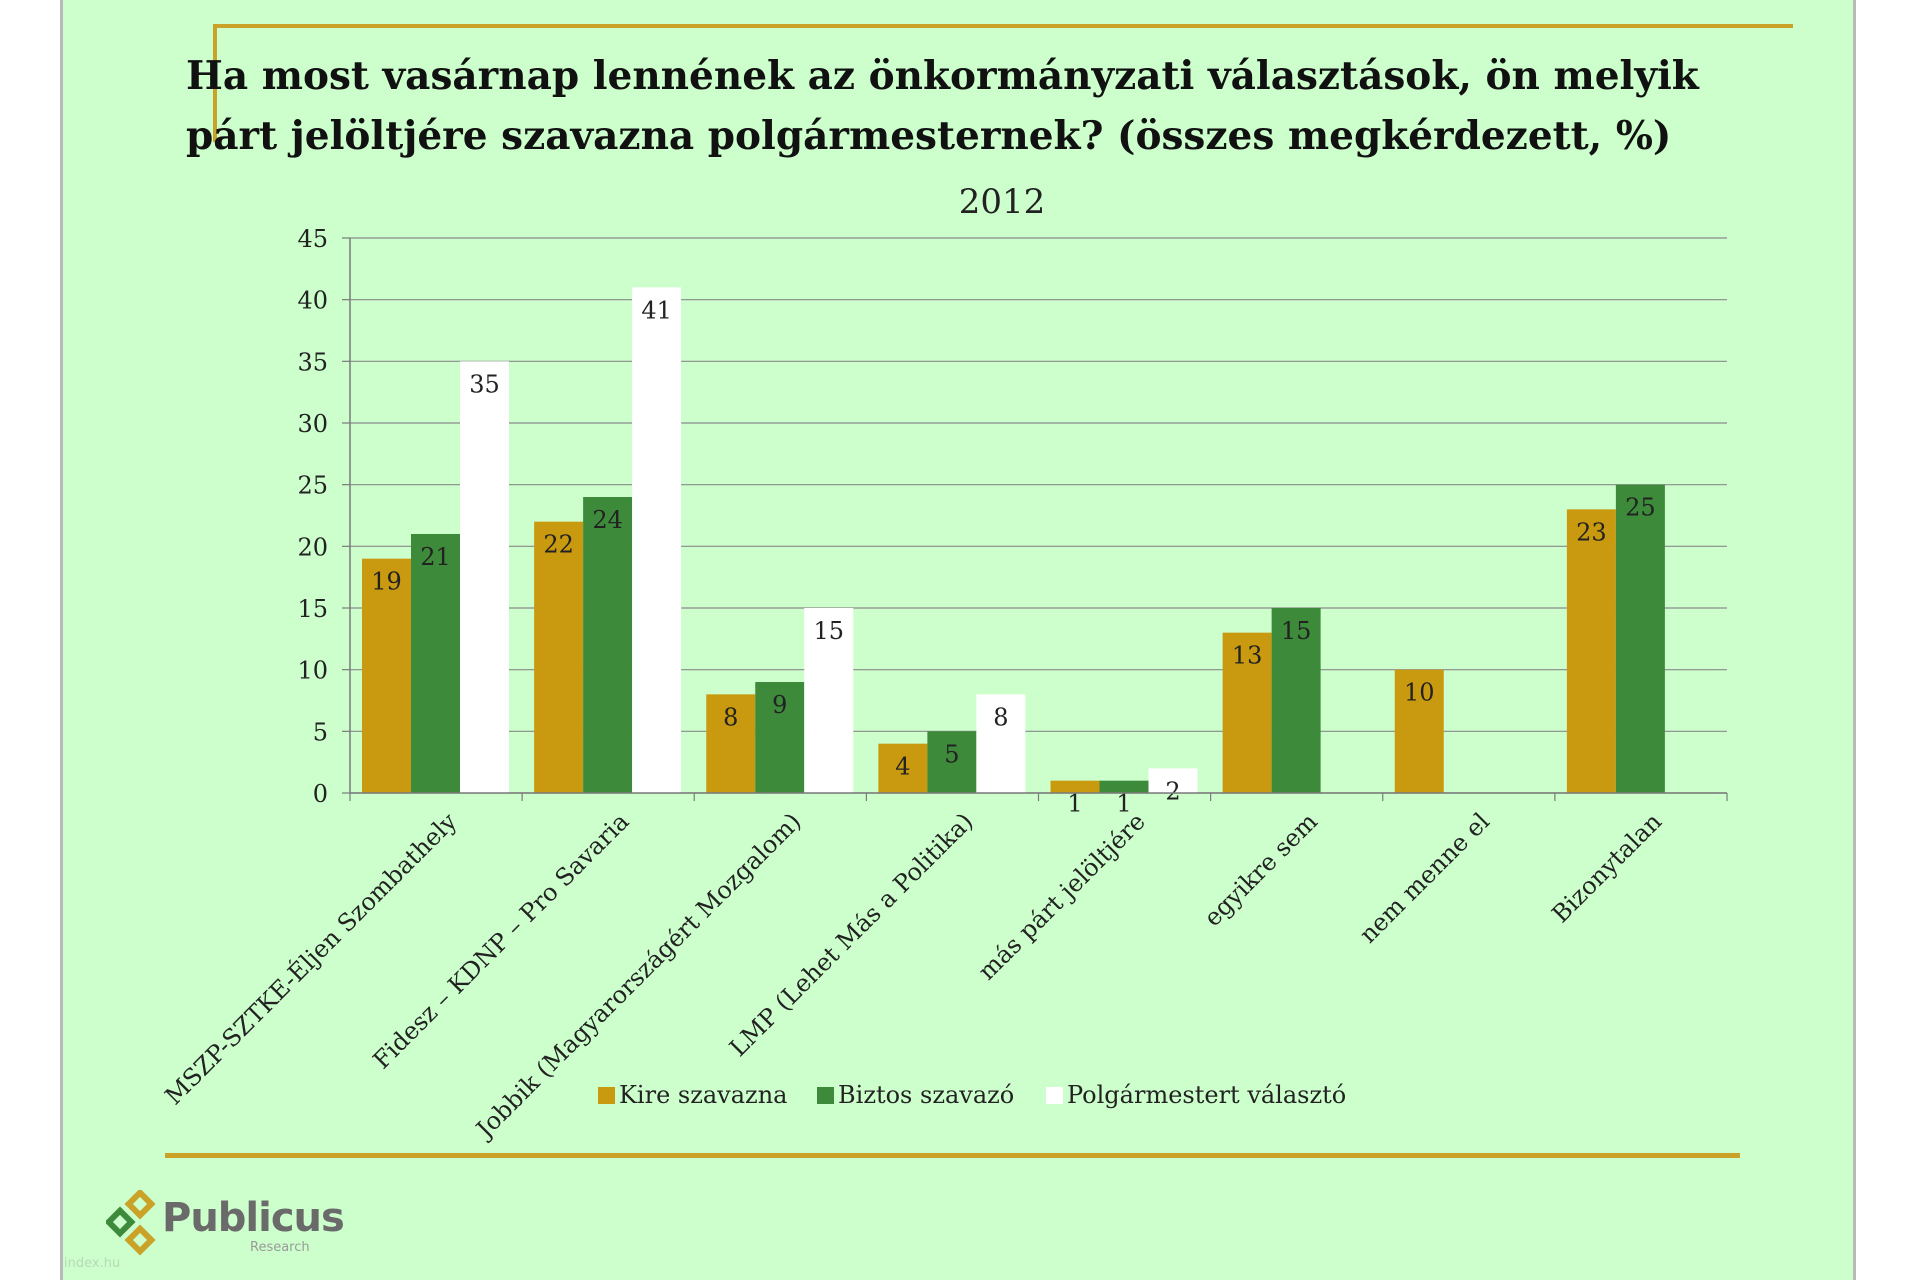  What do you see at coordinates (703, 1095) in the screenshot?
I see `legend-label: Kire szavazna` at bounding box center [703, 1095].